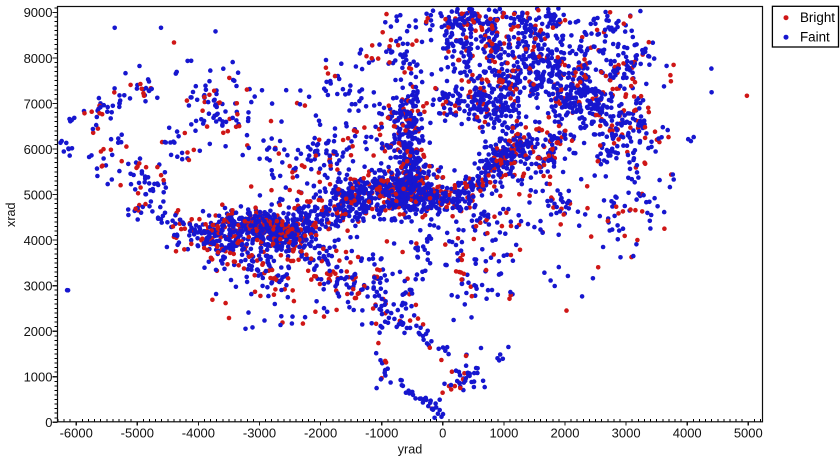 This screenshot has height=464, width=840. What do you see at coordinates (815, 37) in the screenshot?
I see `svg-text: Faint` at bounding box center [815, 37].